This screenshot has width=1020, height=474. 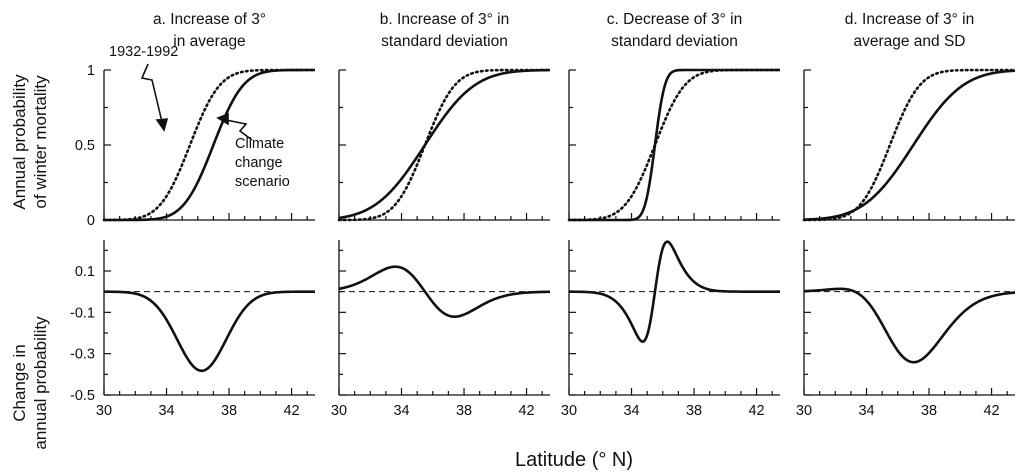 I want to click on panel-c-x-tick-label: 42, so click(x=756, y=411).